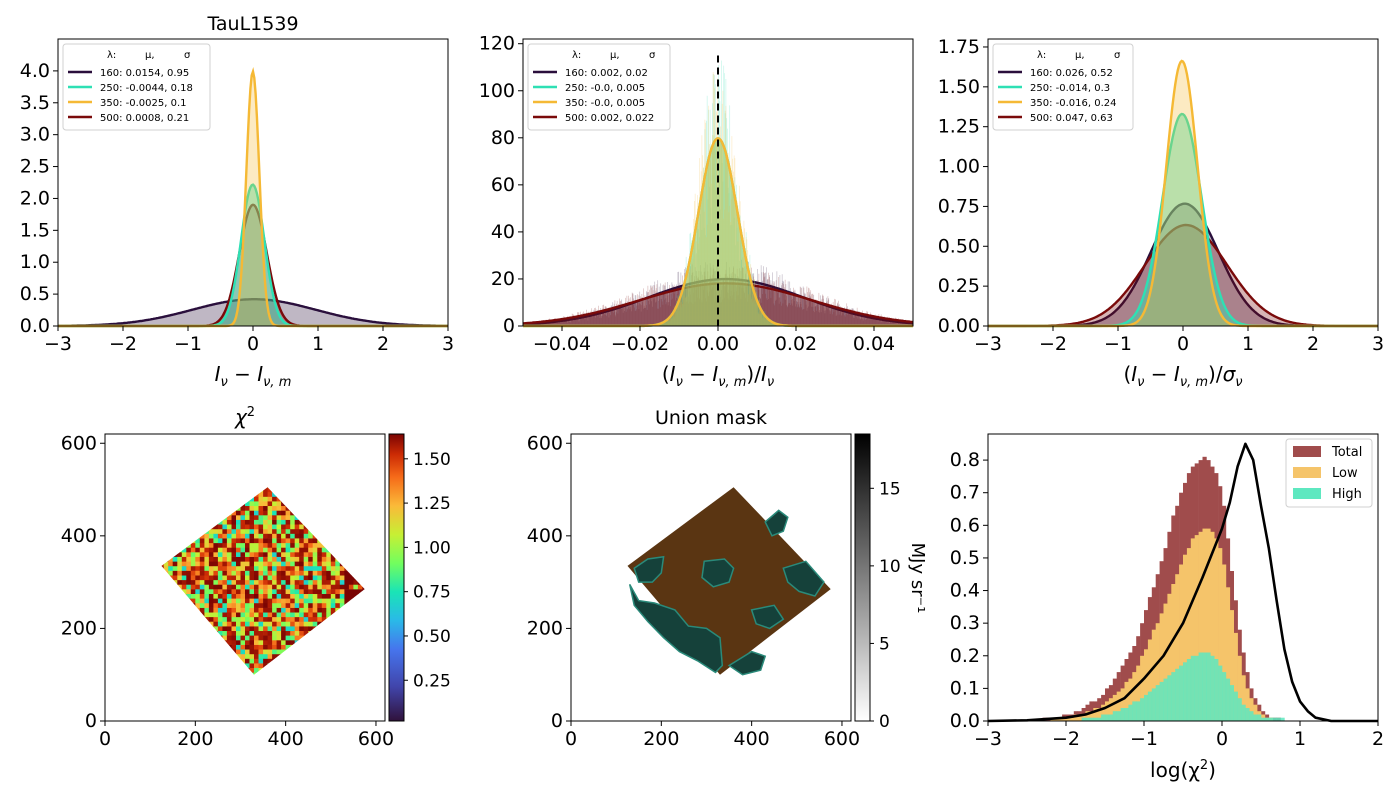 This screenshot has height=800, width=1400. What do you see at coordinates (652, 55) in the screenshot?
I see `legend-header-sigma: σ` at bounding box center [652, 55].